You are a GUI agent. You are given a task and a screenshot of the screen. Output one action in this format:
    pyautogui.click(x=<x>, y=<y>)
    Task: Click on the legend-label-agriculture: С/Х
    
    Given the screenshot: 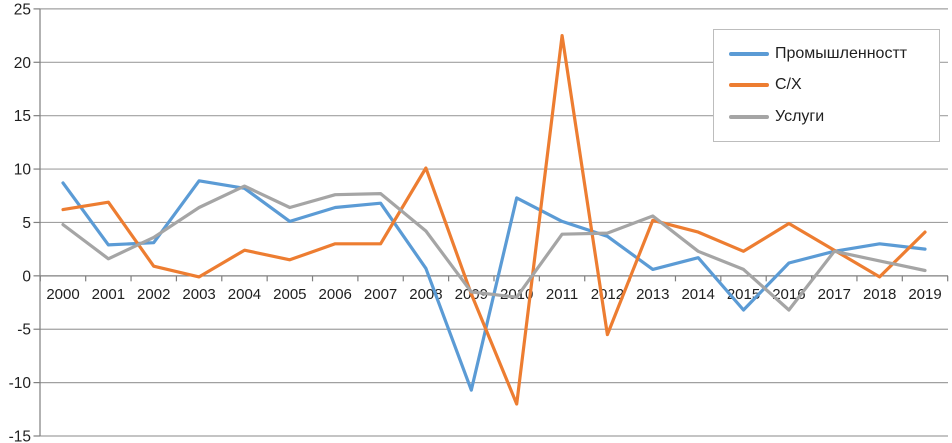 What is the action you would take?
    pyautogui.click(x=788, y=85)
    